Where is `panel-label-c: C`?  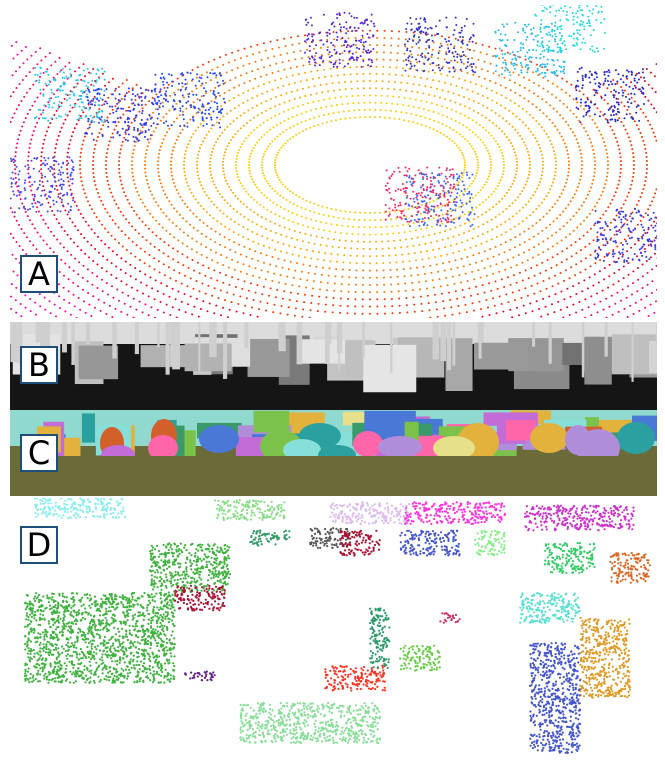
panel-label-c: C is located at coordinates (39, 453).